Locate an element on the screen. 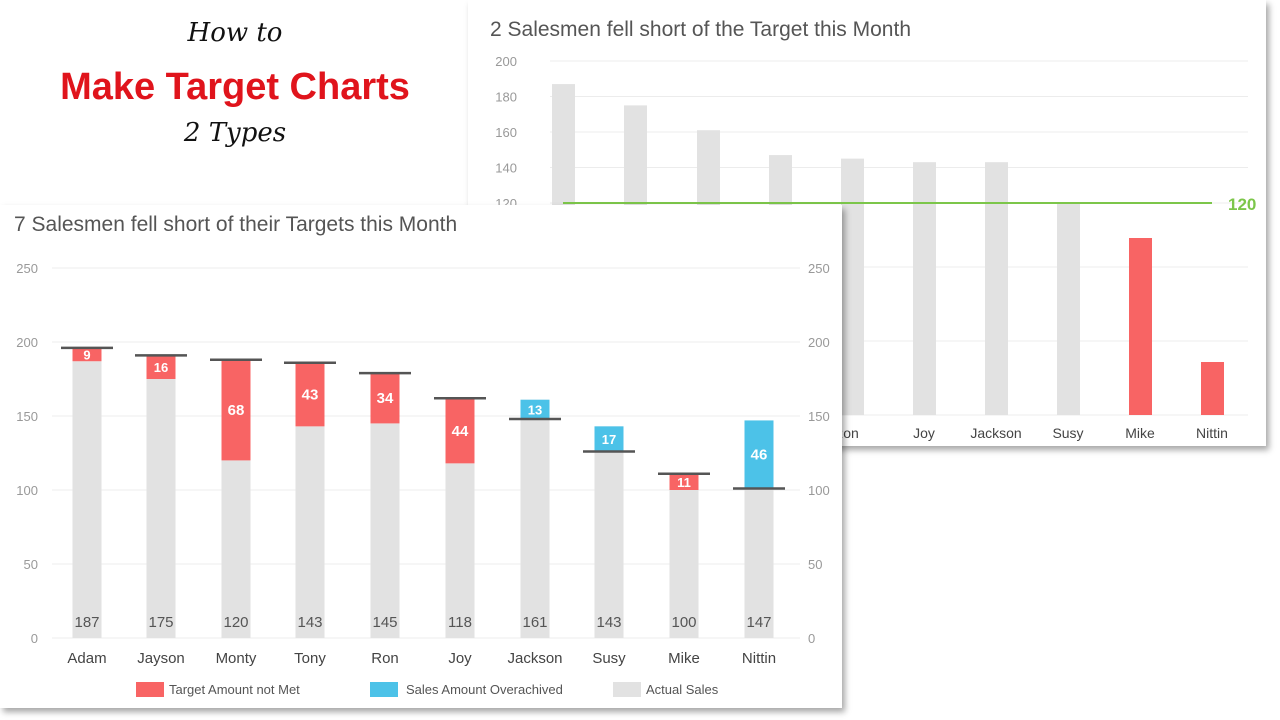  y-tick-label-right: 100 is located at coordinates (819, 490).